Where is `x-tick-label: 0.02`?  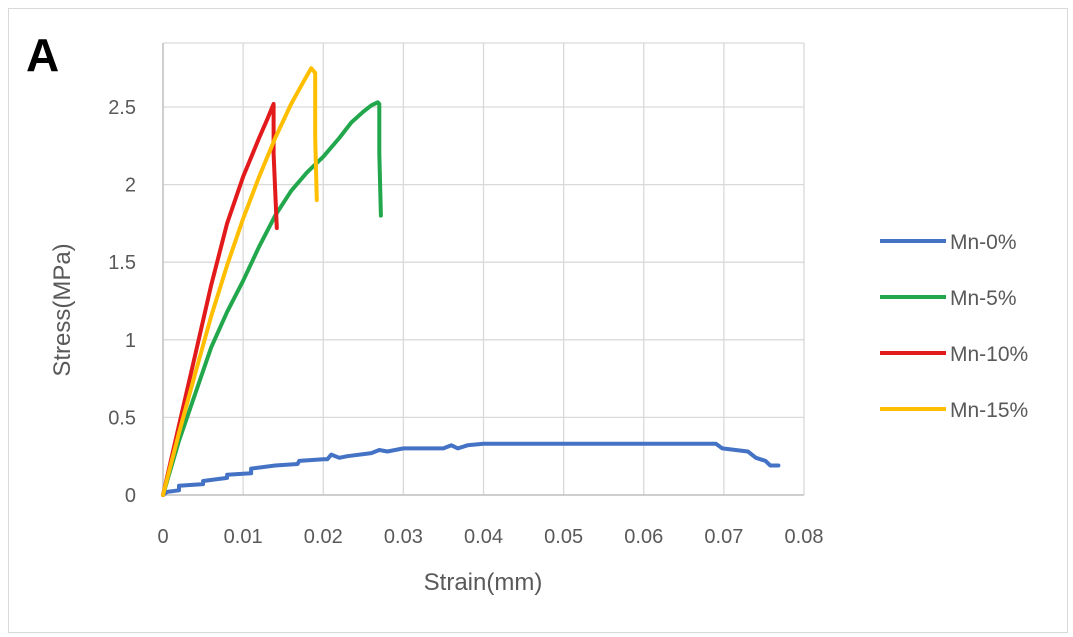
x-tick-label: 0.02 is located at coordinates (323, 537).